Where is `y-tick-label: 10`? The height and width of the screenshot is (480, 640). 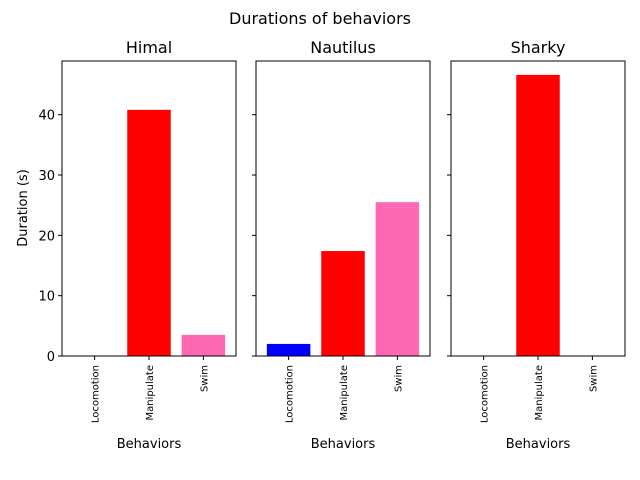
y-tick-label: 10 is located at coordinates (46, 297).